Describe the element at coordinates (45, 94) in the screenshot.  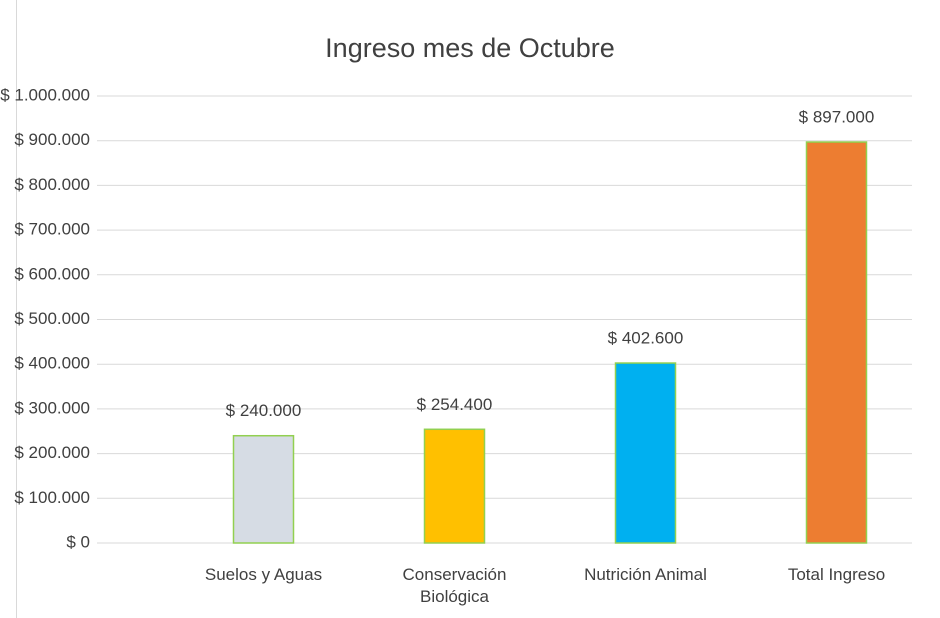
I see `y-tick-label: $ 1.000.000` at that location.